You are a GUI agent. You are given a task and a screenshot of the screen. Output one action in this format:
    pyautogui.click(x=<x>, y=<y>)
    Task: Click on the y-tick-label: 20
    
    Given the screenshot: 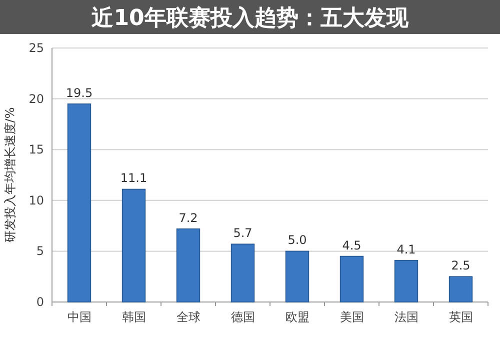 What is the action you would take?
    pyautogui.click(x=36, y=99)
    